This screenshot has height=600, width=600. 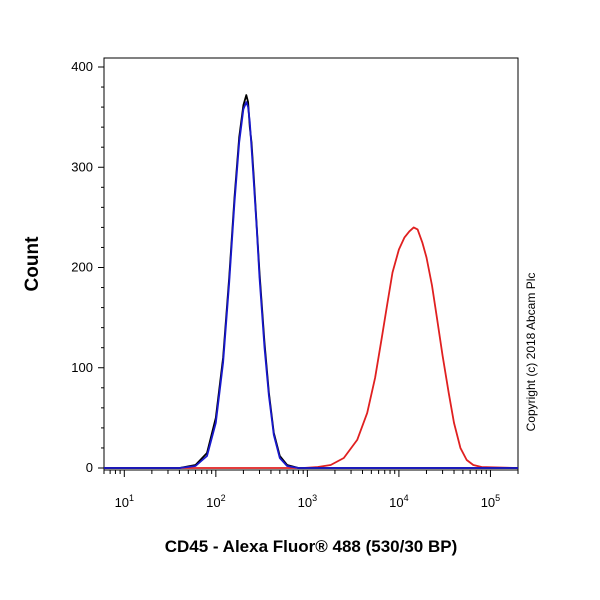 What do you see at coordinates (124, 501) in the screenshot?
I see `x-tick-label: 10¹` at bounding box center [124, 501].